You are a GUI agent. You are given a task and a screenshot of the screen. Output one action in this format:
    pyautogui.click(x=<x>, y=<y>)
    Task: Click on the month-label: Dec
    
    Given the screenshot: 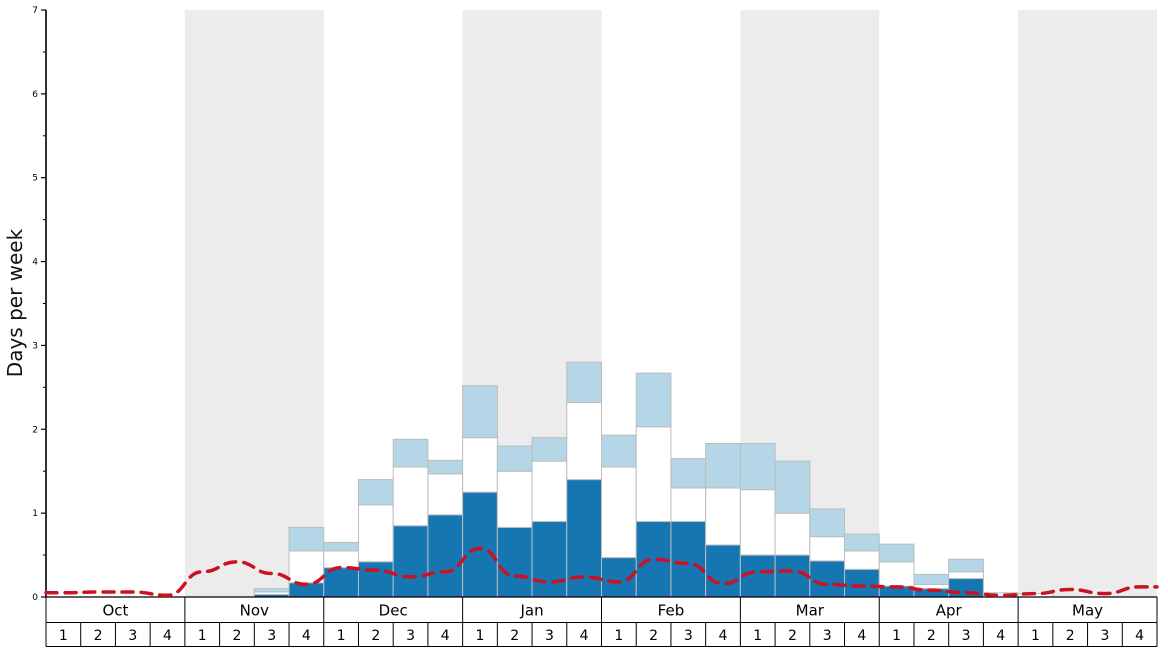 What is the action you would take?
    pyautogui.click(x=393, y=611)
    